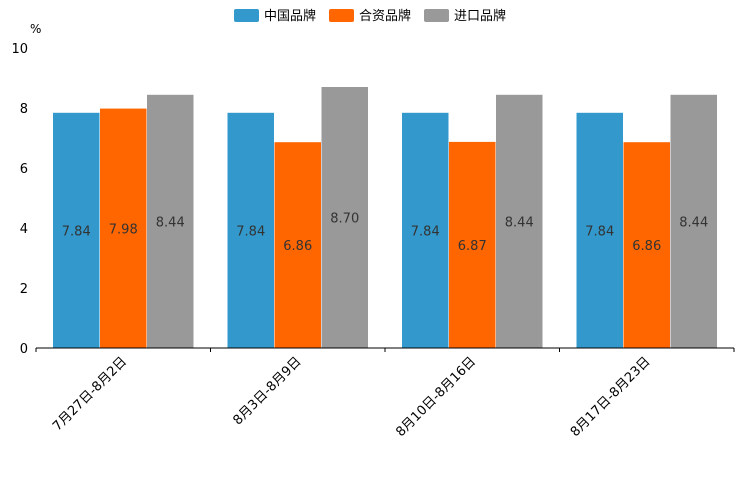 This screenshot has width=744, height=496. Describe the element at coordinates (35, 29) in the screenshot. I see `y-axis-unit-label: %` at that location.